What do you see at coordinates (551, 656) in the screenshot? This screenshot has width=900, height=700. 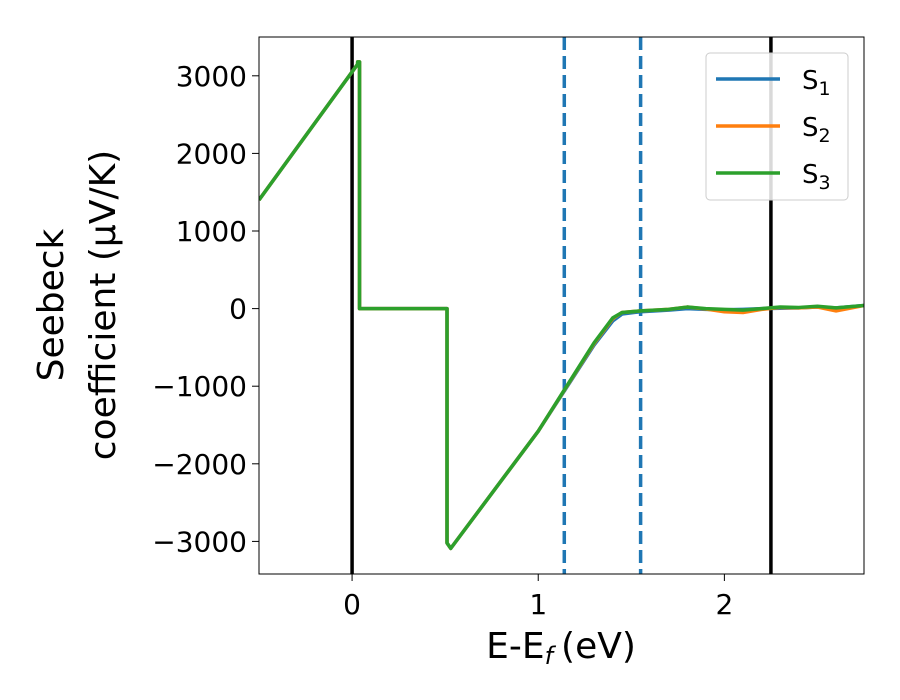 I see `x-axis-label-subscript: f` at bounding box center [551, 656].